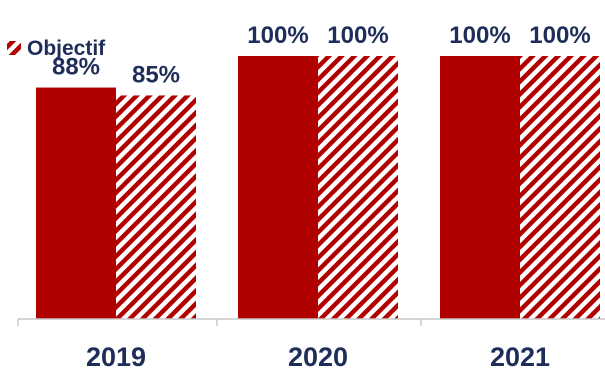 The width and height of the screenshot is (605, 374). I want to click on bar-2021-objectif, so click(560, 187).